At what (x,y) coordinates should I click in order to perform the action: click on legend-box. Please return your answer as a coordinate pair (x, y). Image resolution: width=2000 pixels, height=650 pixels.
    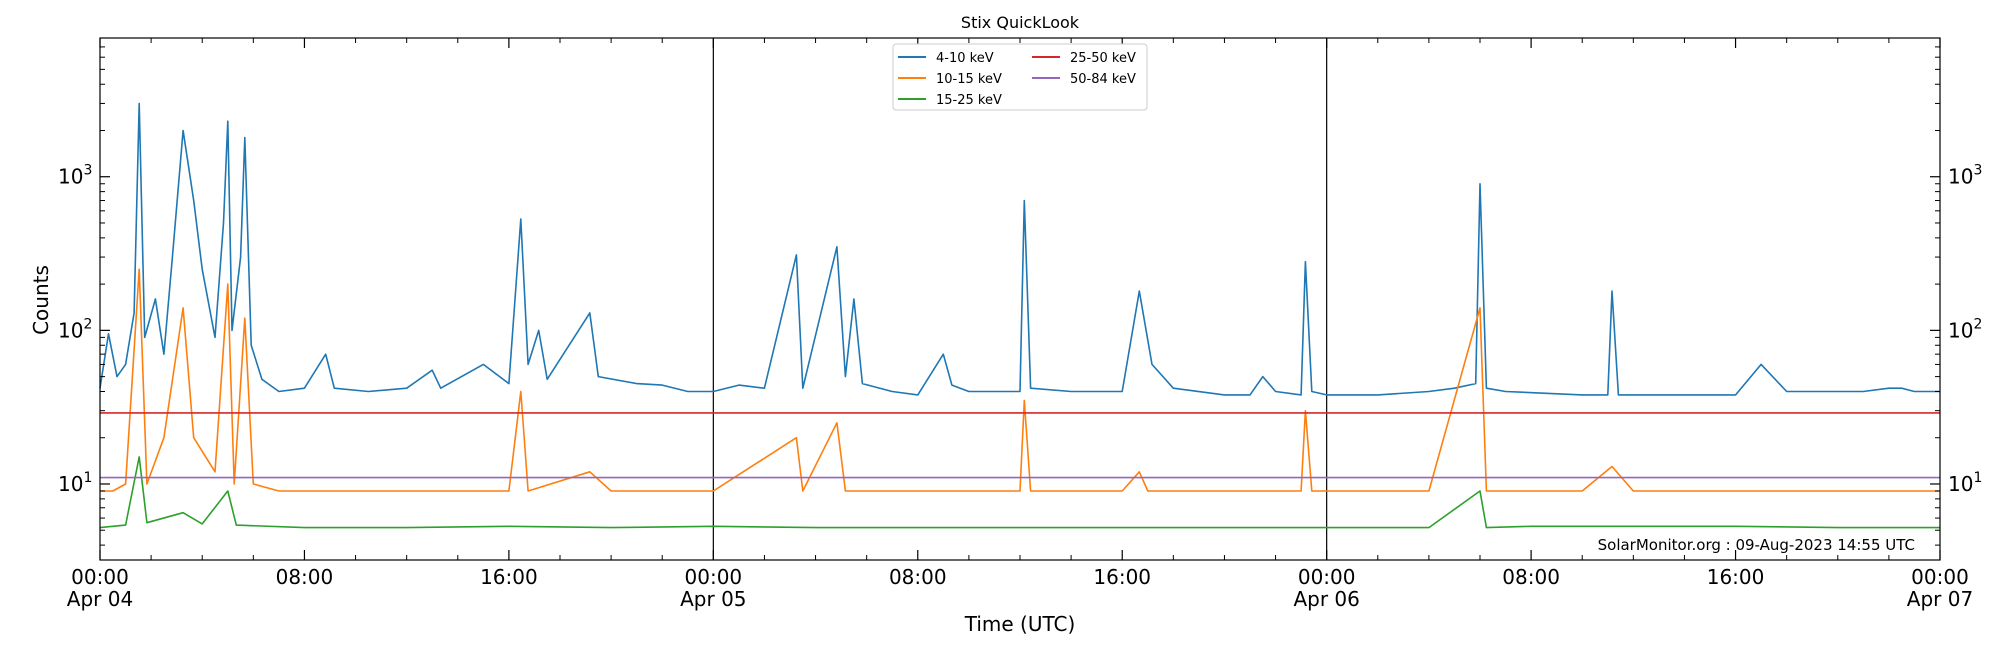
    Looking at the image, I should click on (1020, 77).